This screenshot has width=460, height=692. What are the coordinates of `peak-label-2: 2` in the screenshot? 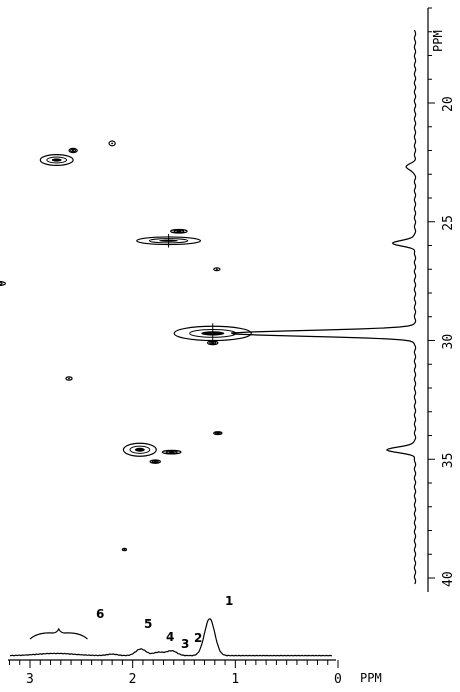 It's located at (198, 638).